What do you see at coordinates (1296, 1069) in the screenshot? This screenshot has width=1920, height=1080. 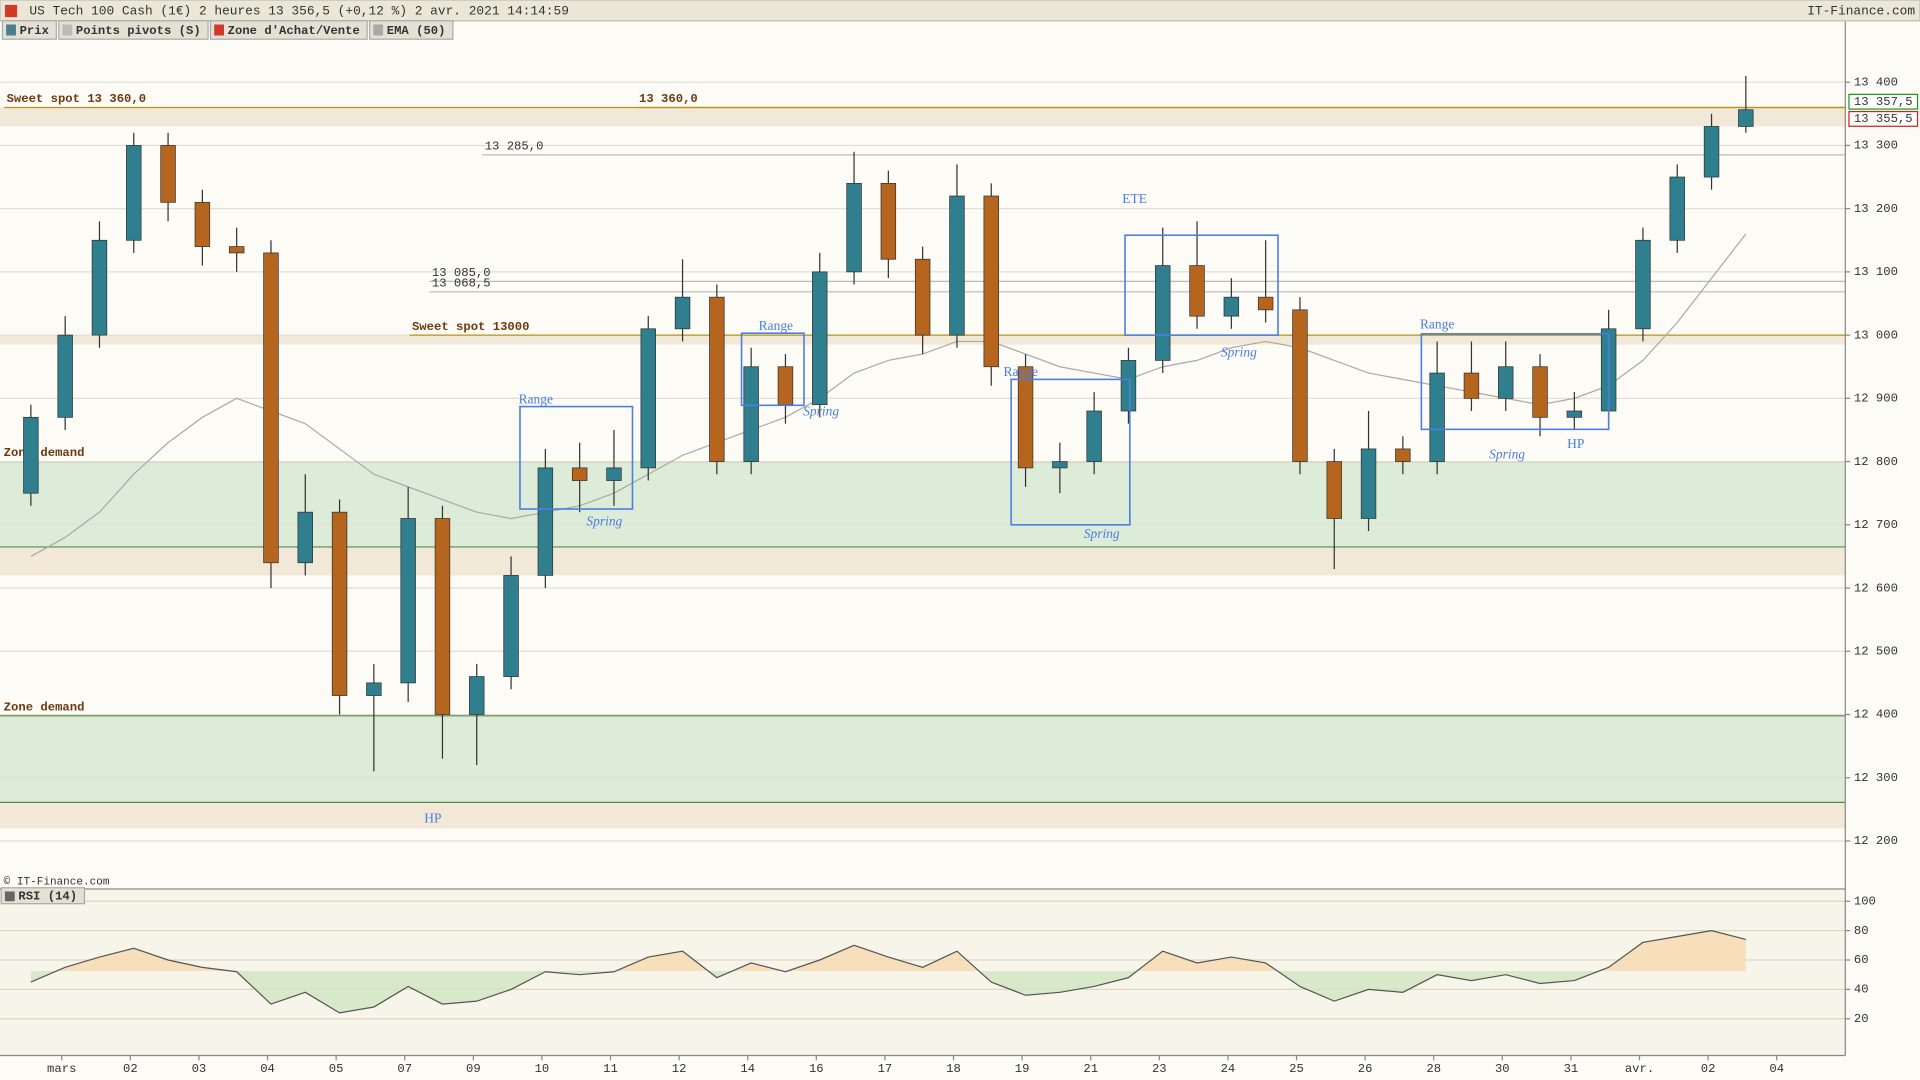 I see `x-tick-label: 25` at bounding box center [1296, 1069].